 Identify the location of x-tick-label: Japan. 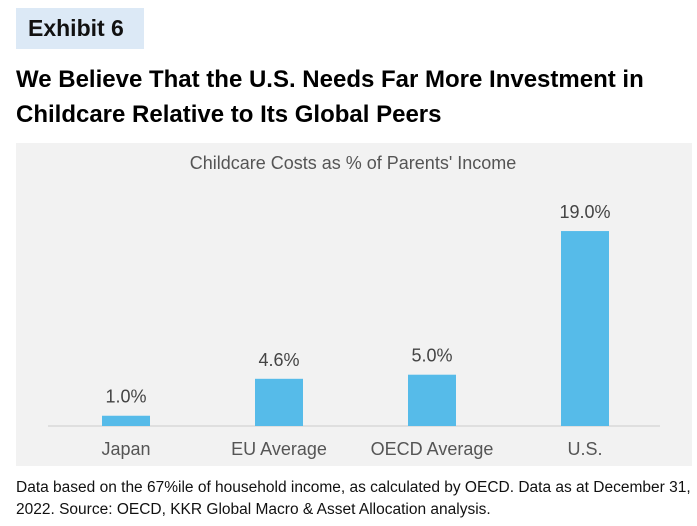
(125, 449).